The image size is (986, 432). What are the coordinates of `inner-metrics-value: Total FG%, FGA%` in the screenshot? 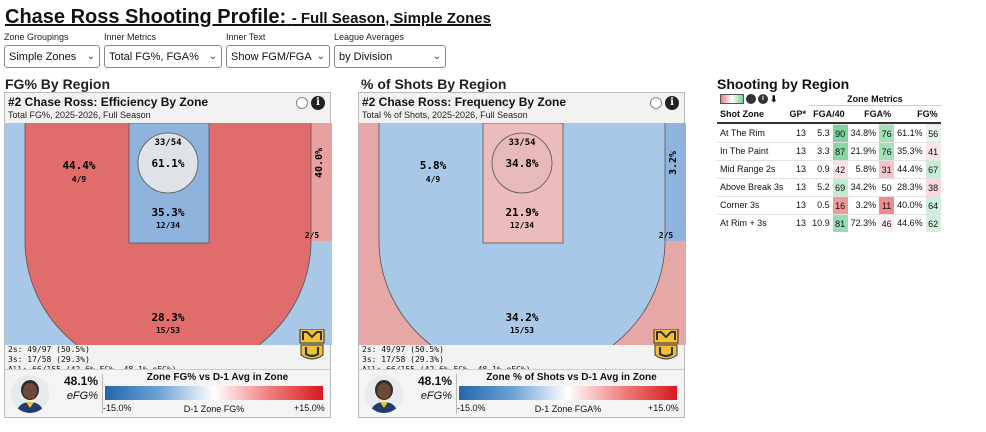 It's located at (154, 56).